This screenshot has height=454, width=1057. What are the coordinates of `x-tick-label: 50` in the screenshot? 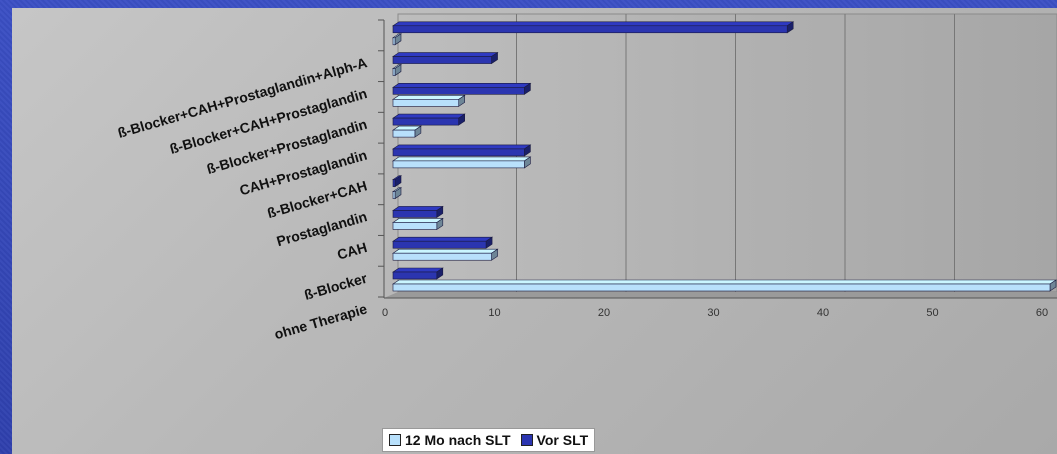 It's located at (932, 313).